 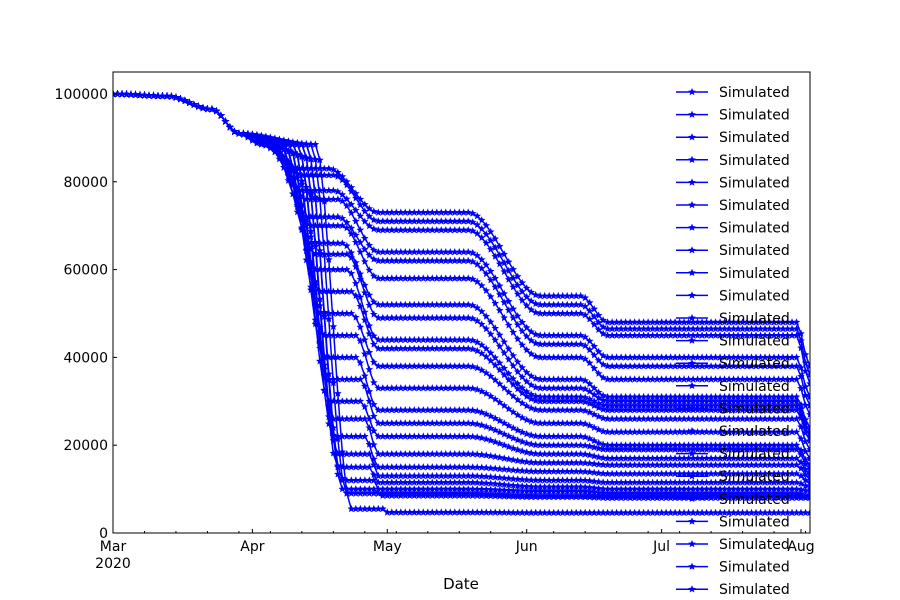 I want to click on legend-entry: Simulated, so click(x=733, y=138).